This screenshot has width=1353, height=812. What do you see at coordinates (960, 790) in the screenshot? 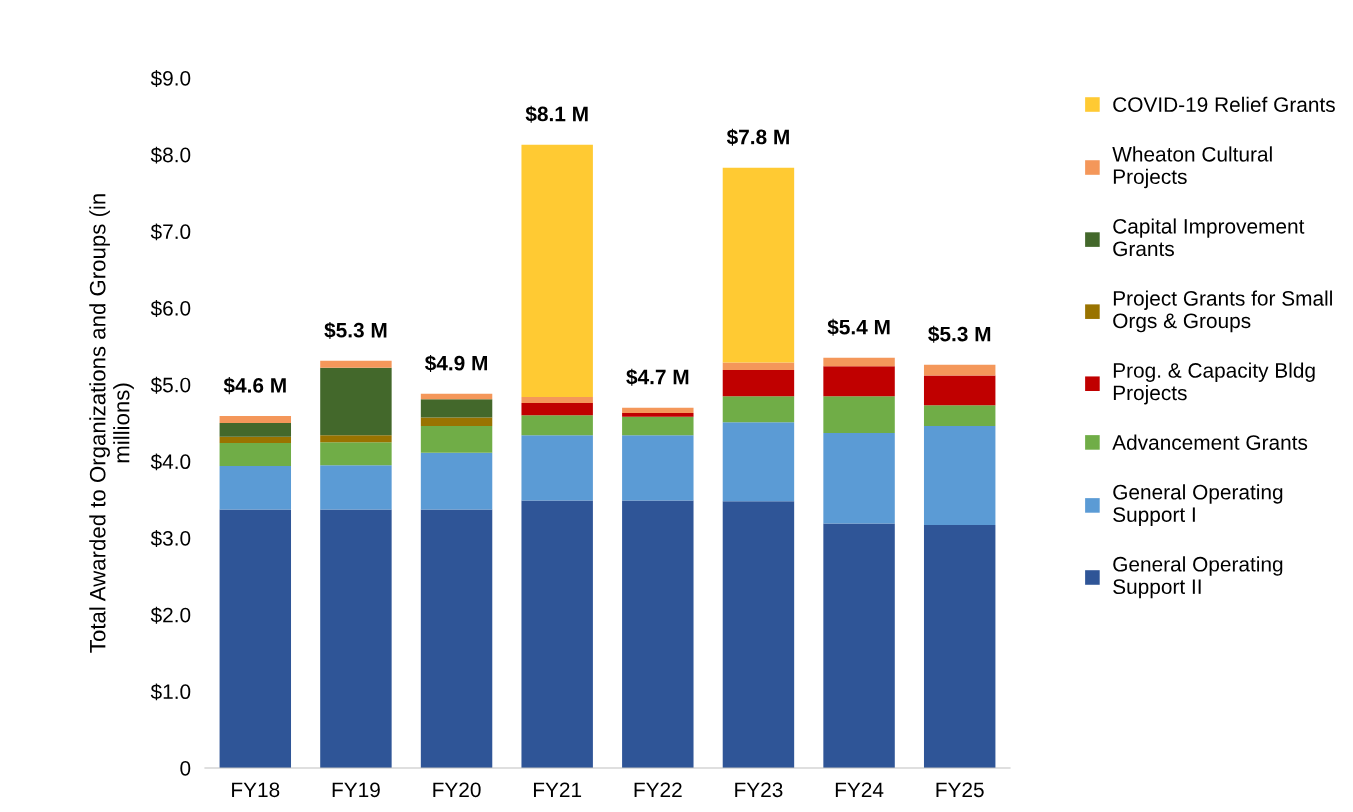
I see `x-tick-label: FY25` at bounding box center [960, 790].